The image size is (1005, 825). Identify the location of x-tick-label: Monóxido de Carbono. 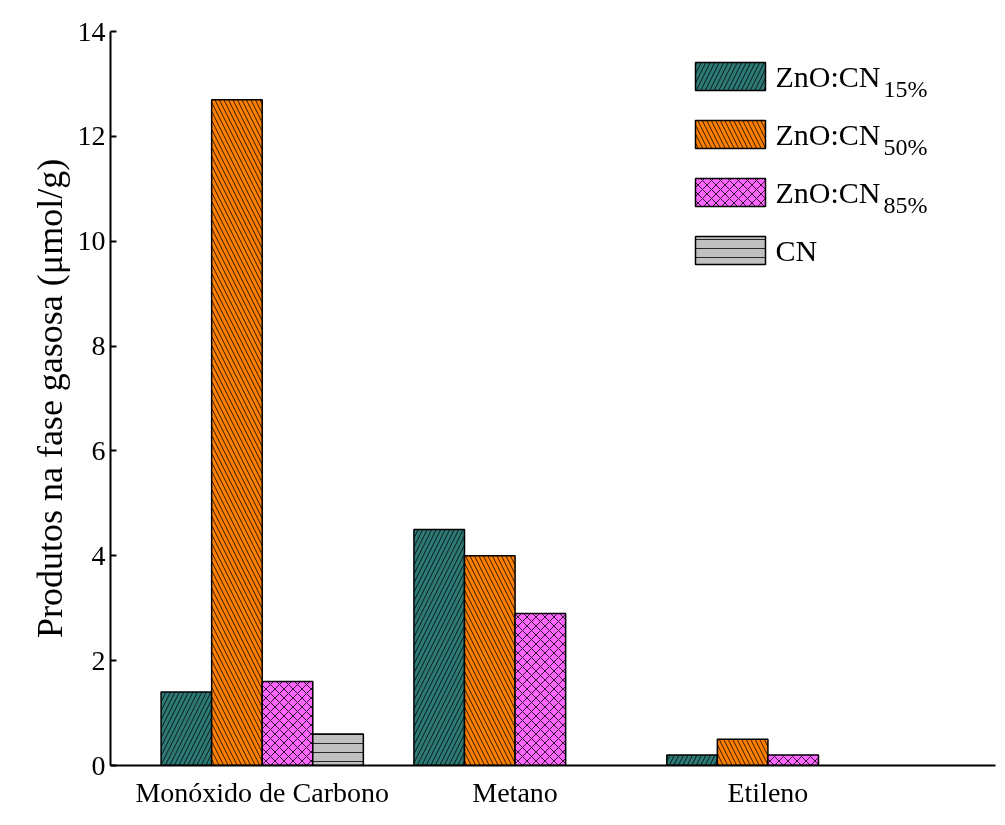
(262, 792).